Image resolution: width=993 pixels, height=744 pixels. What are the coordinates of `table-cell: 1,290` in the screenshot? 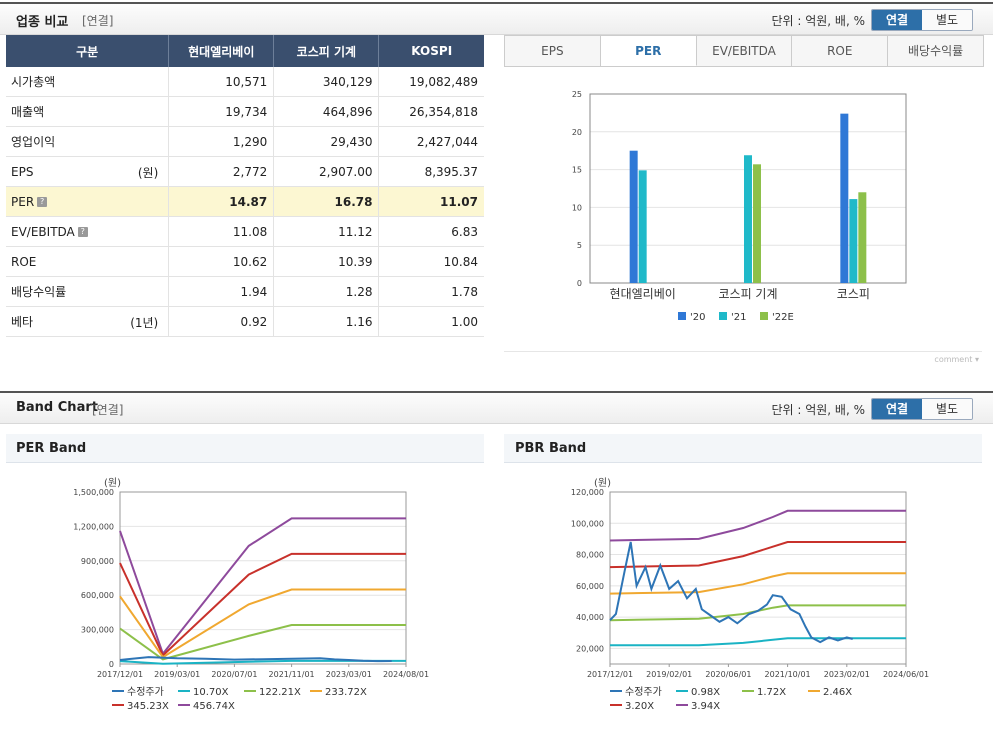 It's located at (221, 141).